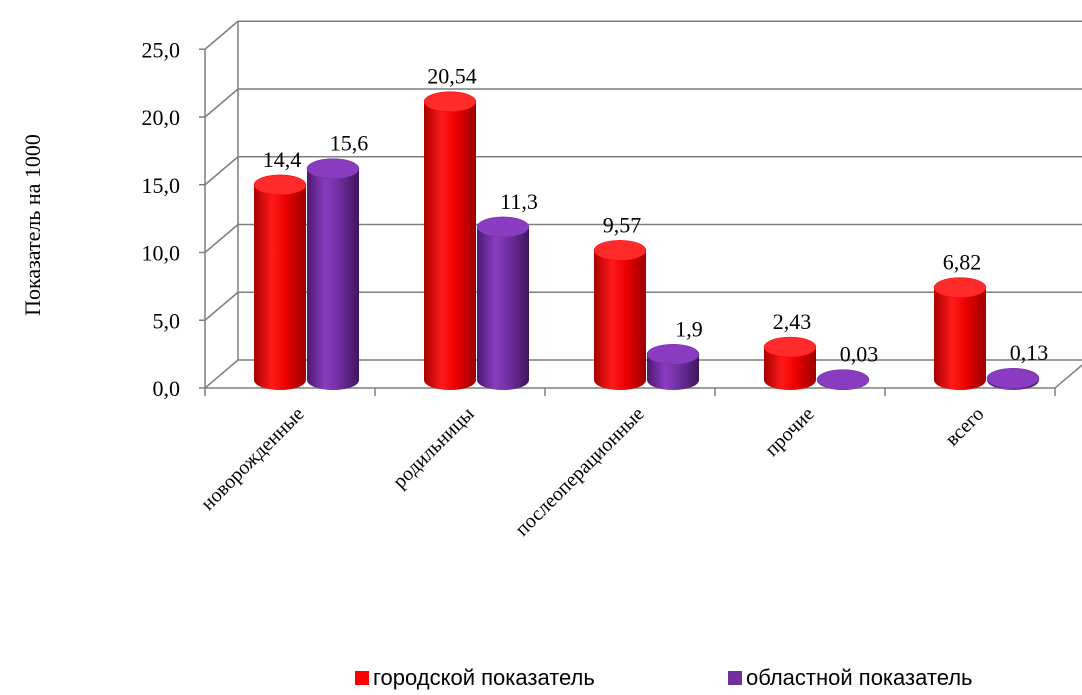 The image size is (1082, 695). What do you see at coordinates (434, 448) in the screenshot?
I see `x-tick-label: родильницы` at bounding box center [434, 448].